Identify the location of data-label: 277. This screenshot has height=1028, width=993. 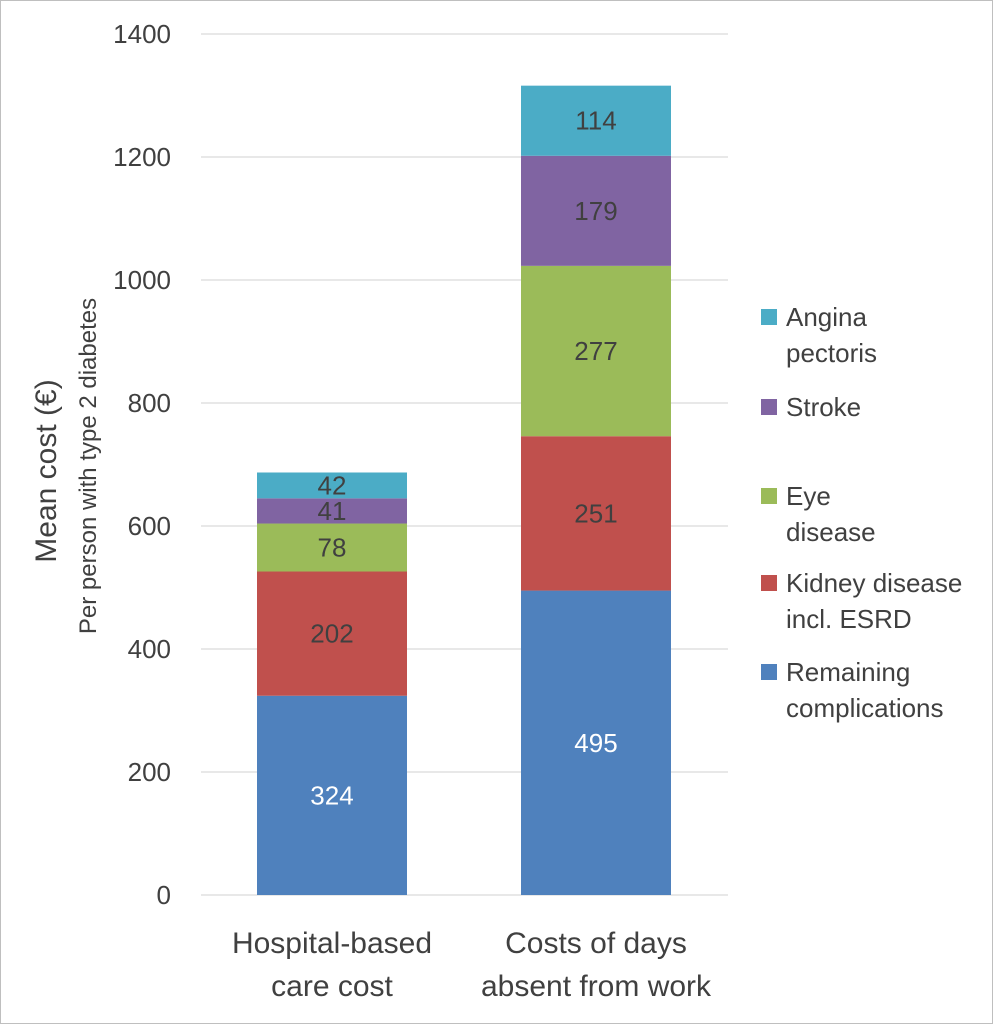
(595, 351).